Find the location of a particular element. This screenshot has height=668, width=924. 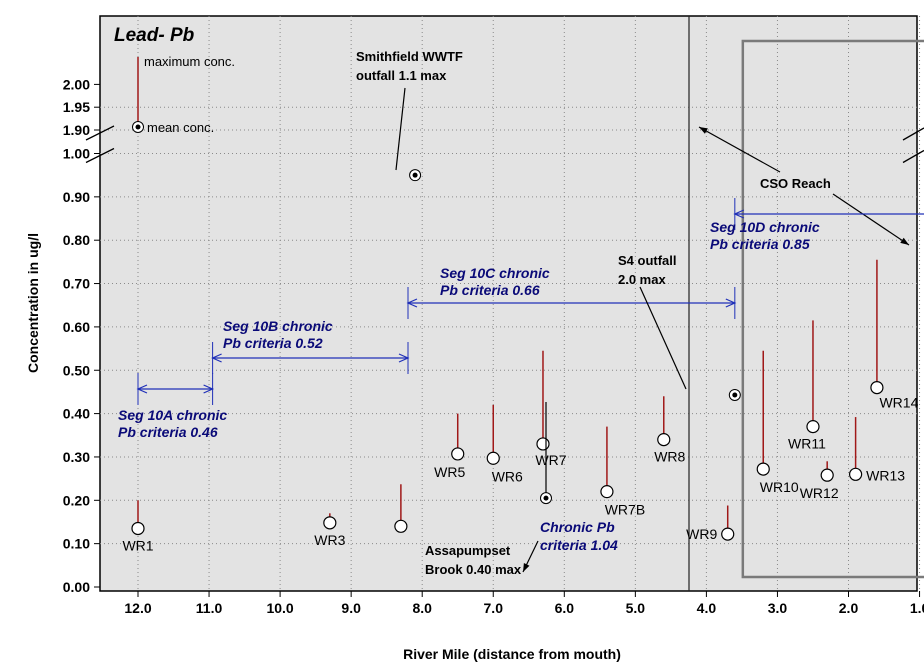

cso-arrow-left is located at coordinates (739, 149).